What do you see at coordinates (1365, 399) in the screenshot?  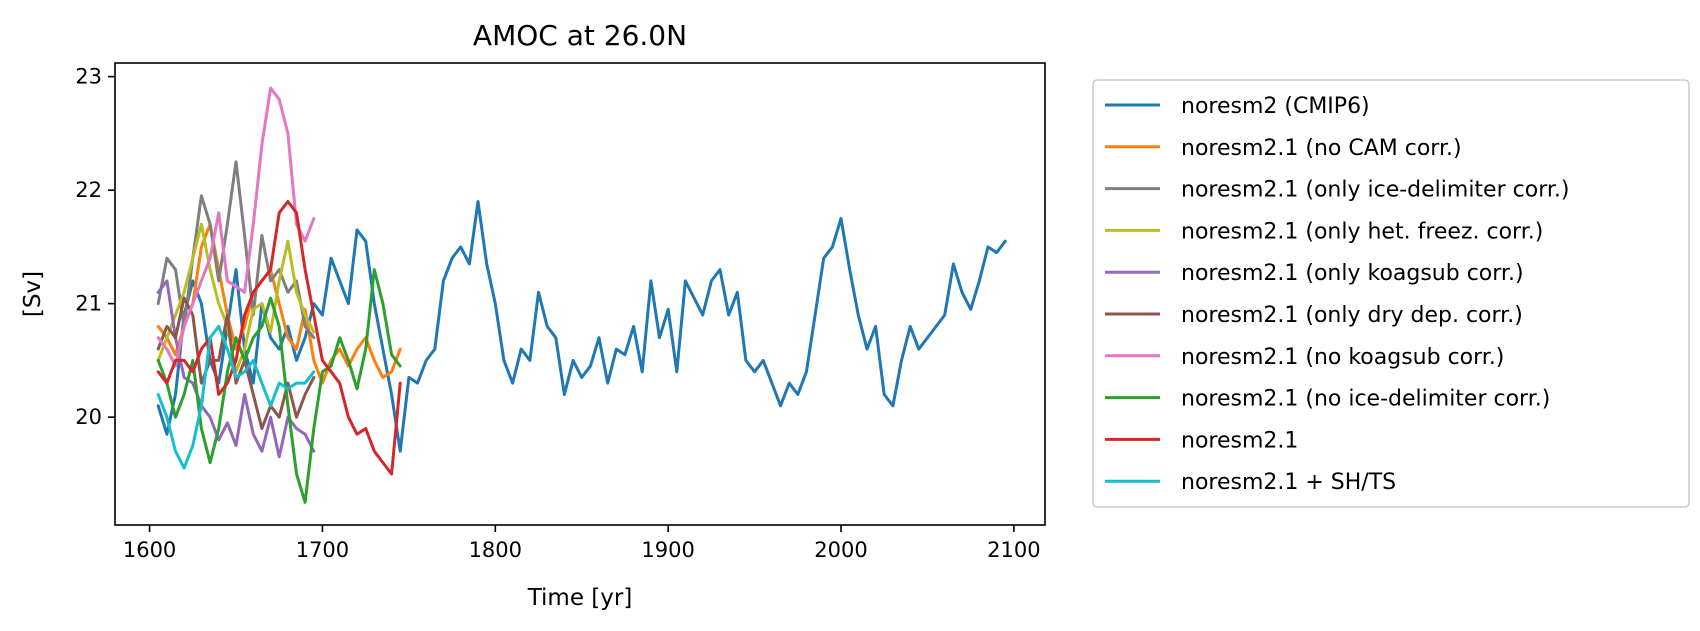 I see `legend-label: noresm2.1 (no ice-delimiter corr.)` at bounding box center [1365, 399].